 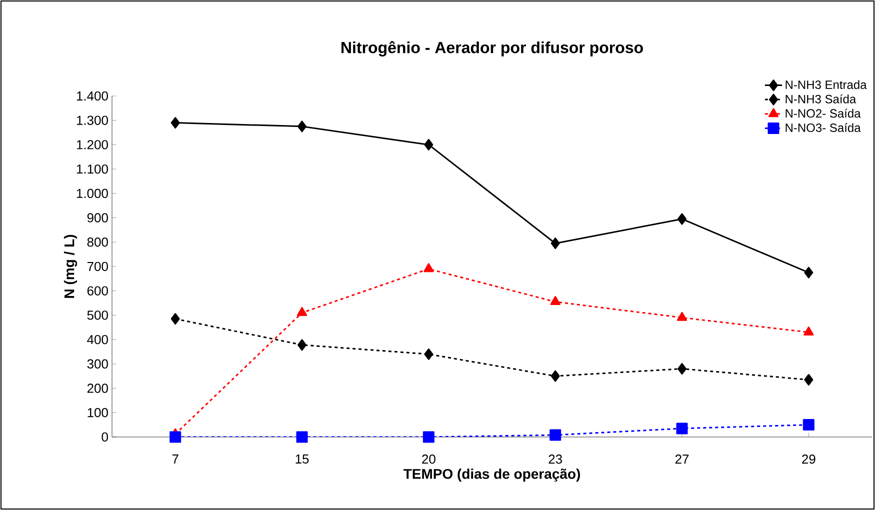 What do you see at coordinates (92, 193) in the screenshot?
I see `y-tick-label: 1.000` at bounding box center [92, 193].